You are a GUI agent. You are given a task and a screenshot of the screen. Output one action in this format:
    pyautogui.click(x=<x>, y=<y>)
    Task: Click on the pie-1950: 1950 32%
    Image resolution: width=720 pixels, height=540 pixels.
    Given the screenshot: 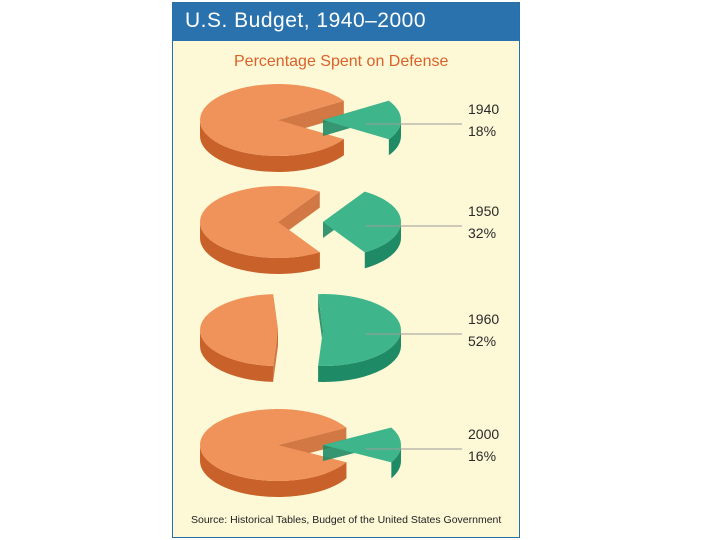 What is the action you would take?
    pyautogui.click(x=349, y=230)
    